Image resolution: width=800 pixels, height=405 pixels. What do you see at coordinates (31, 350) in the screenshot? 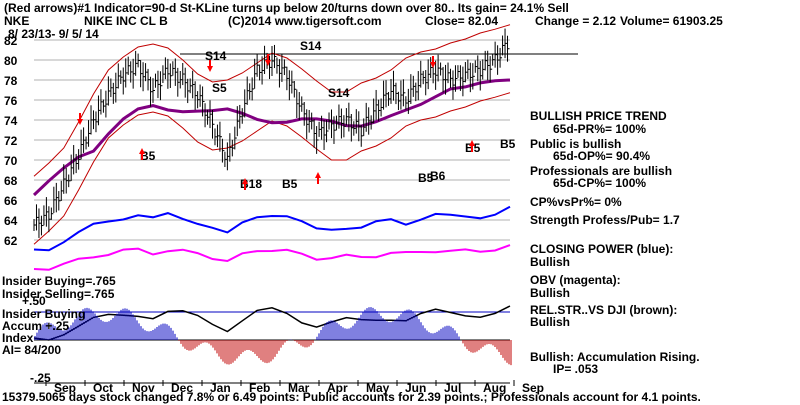
I see `ai-label: AI= 84/200` at bounding box center [31, 350].